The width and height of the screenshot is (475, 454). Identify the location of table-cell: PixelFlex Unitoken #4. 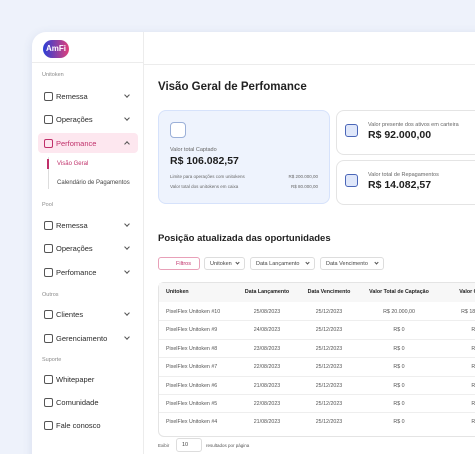
(192, 422).